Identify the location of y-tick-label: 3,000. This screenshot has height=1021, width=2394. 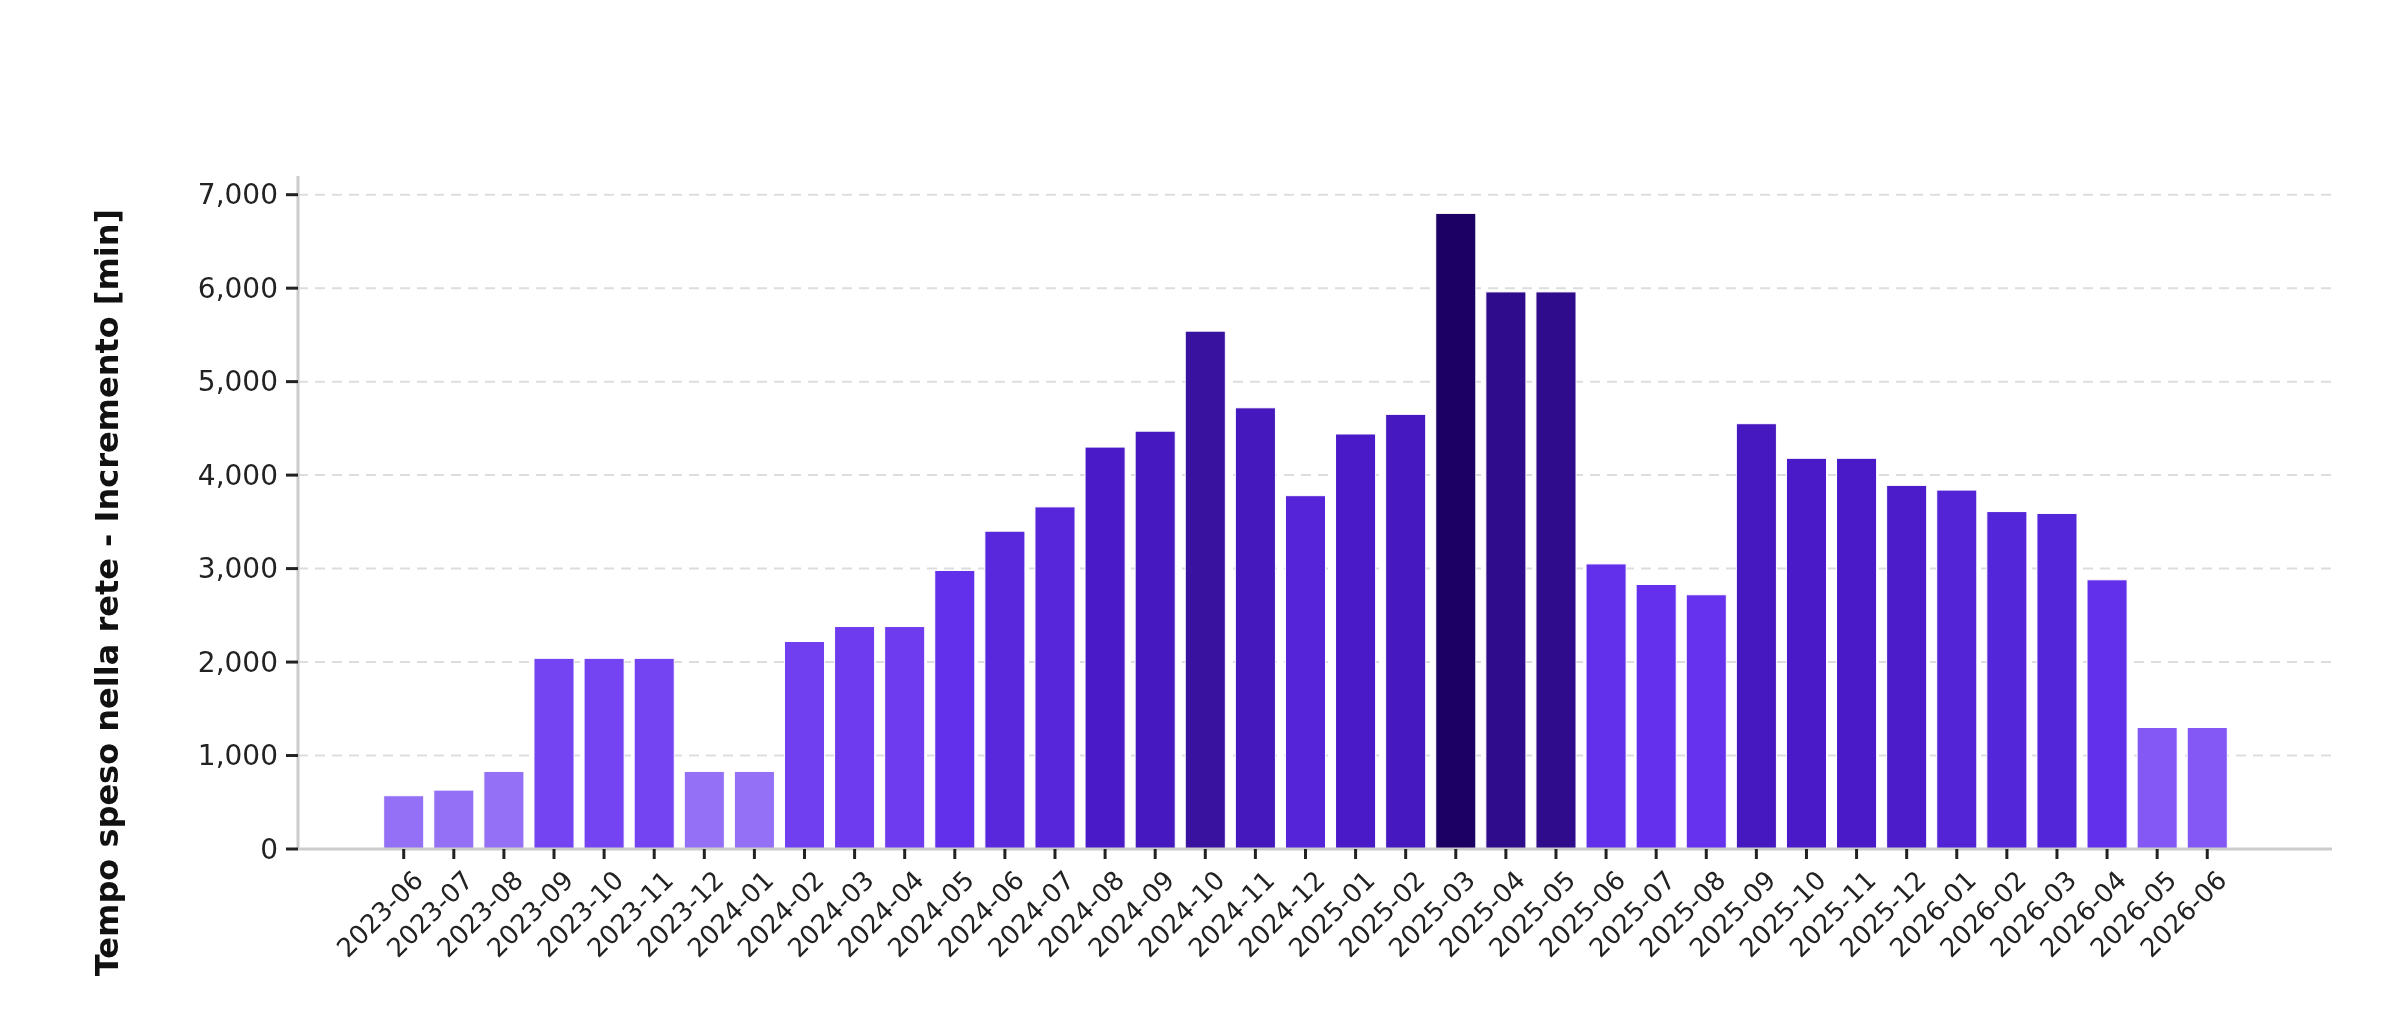
(237, 569).